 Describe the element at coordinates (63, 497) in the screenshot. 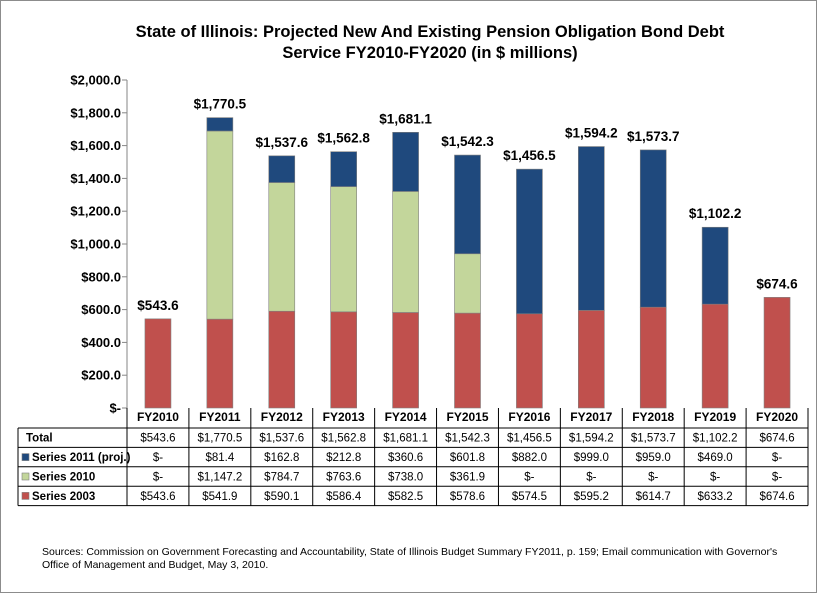

I see `table-row-label: Series 2003` at that location.